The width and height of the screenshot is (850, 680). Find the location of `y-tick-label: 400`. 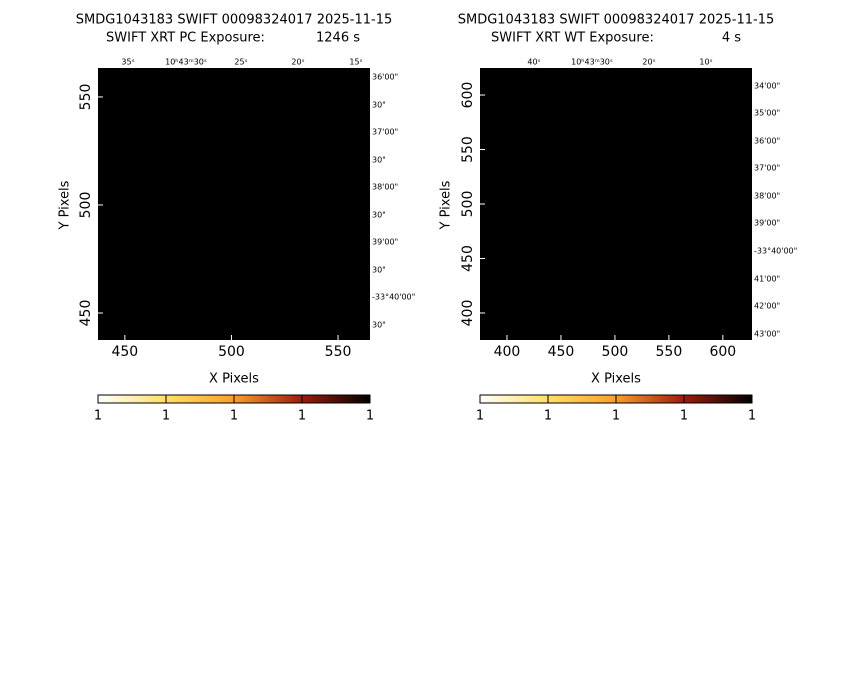

y-tick-label: 400 is located at coordinates (468, 313).